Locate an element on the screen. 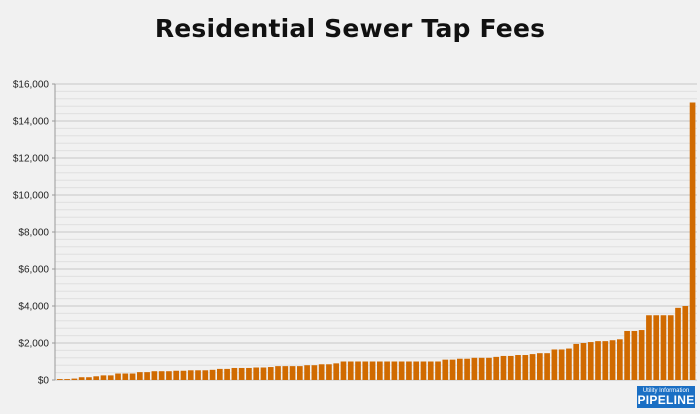 The height and width of the screenshot is (414, 700). y-tick-label: $14,000 is located at coordinates (31, 122).